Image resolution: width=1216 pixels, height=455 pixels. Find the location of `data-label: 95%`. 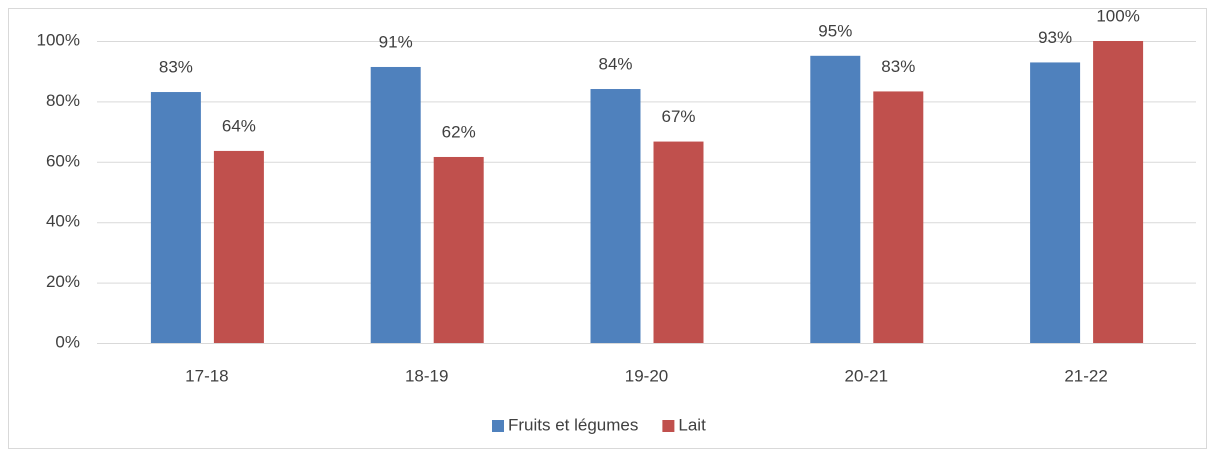

data-label: 95% is located at coordinates (835, 30).